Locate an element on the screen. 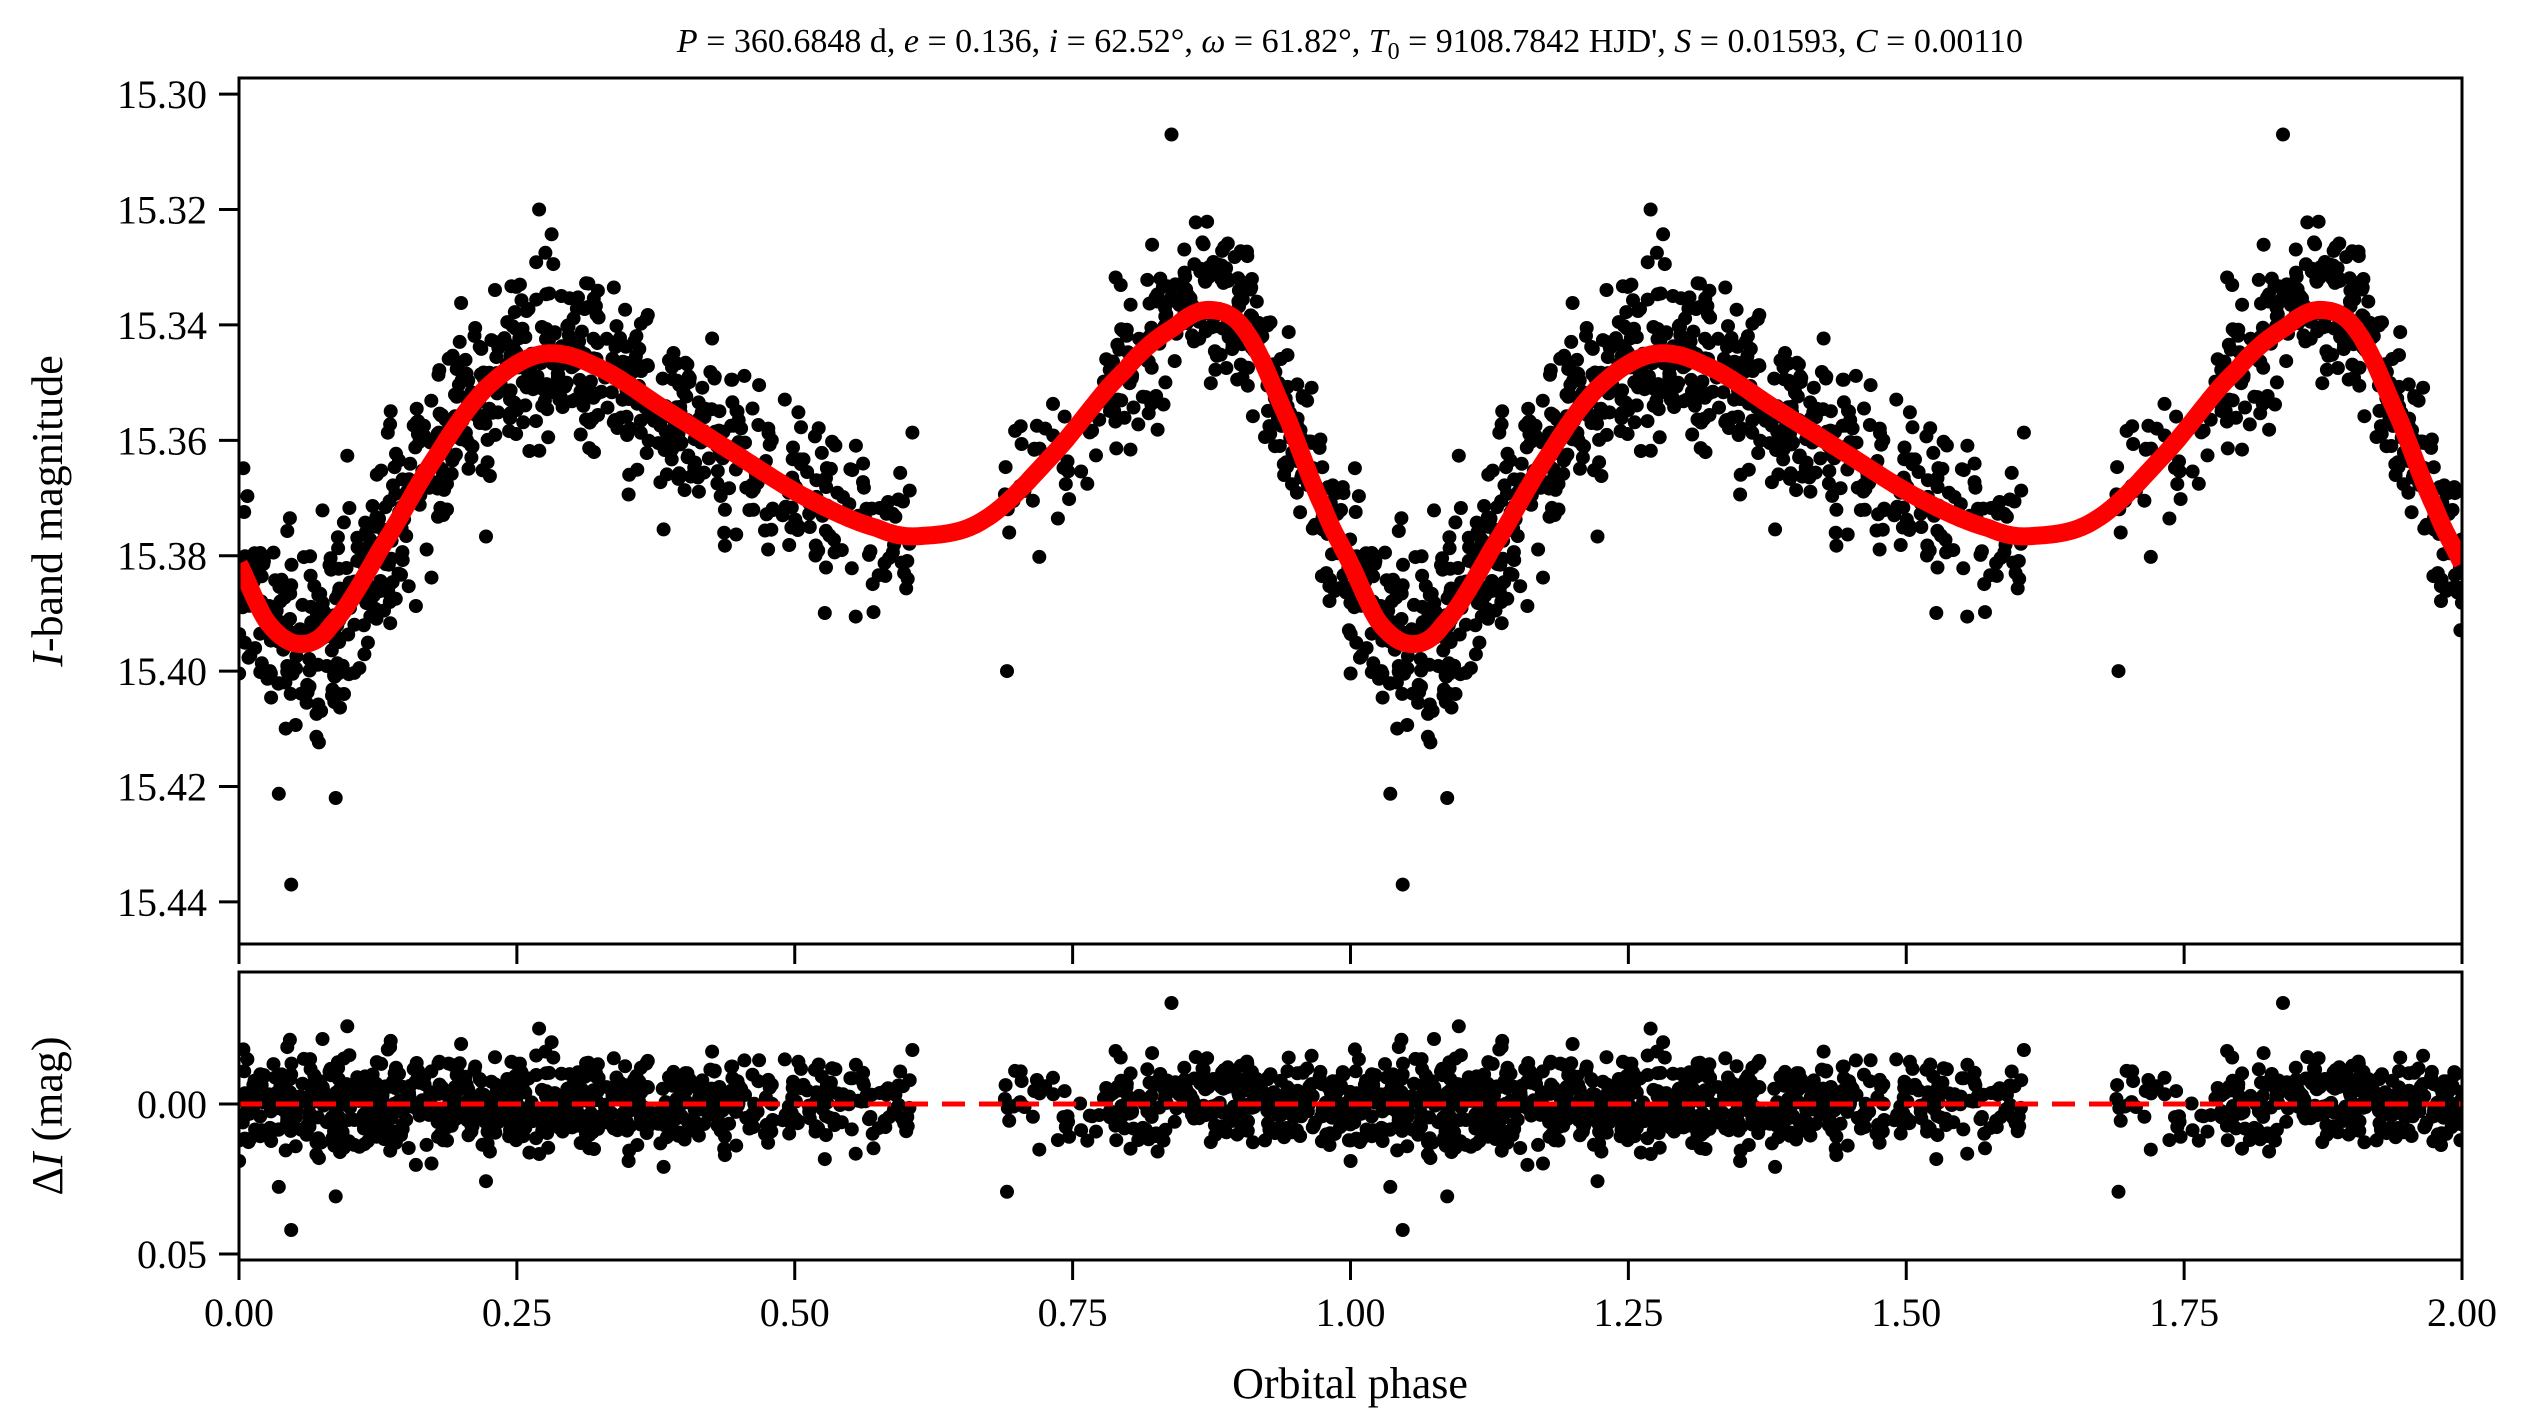 This screenshot has width=2530, height=1428. x-tick-label: 0.00 is located at coordinates (239, 1312).